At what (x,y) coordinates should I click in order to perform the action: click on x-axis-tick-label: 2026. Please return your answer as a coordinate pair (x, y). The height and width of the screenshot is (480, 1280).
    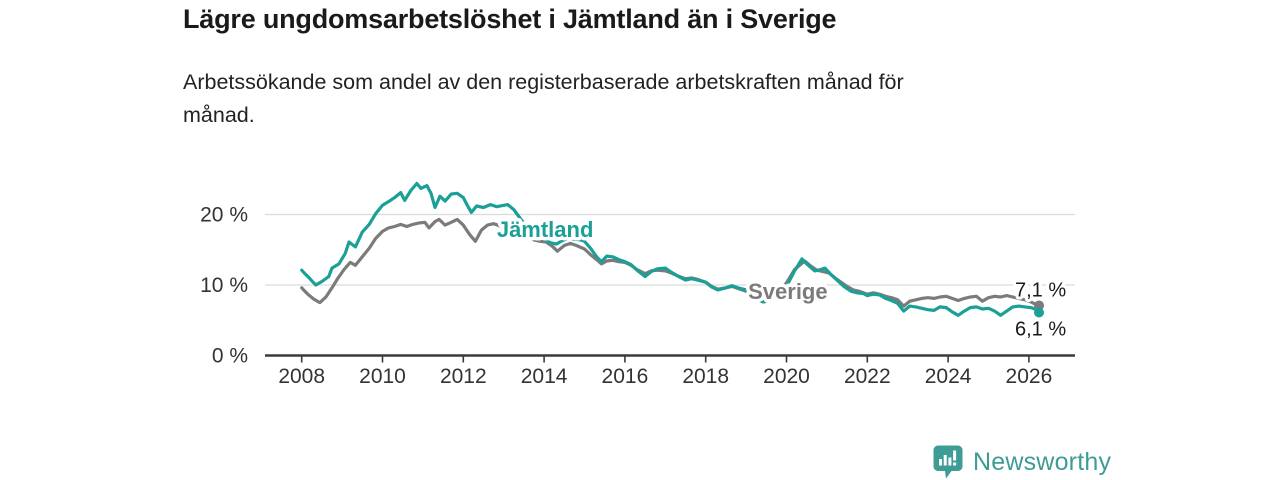
    Looking at the image, I should click on (1029, 376).